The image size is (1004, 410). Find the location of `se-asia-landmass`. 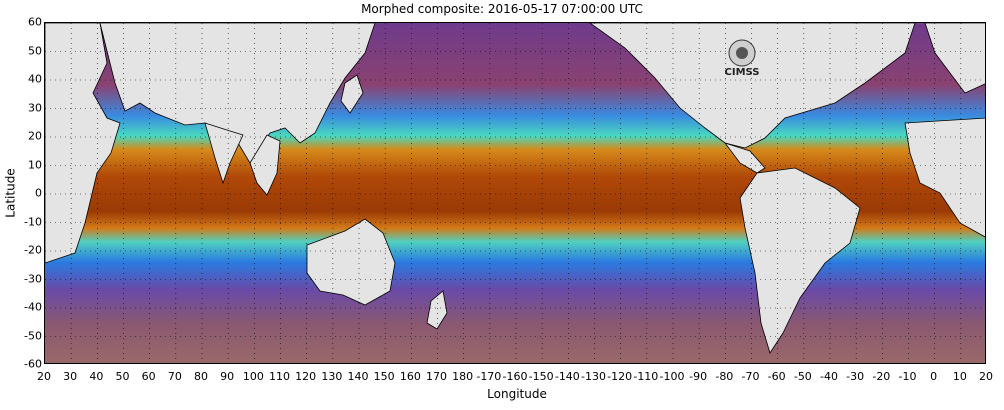

se-asia-landmass is located at coordinates (265, 165).